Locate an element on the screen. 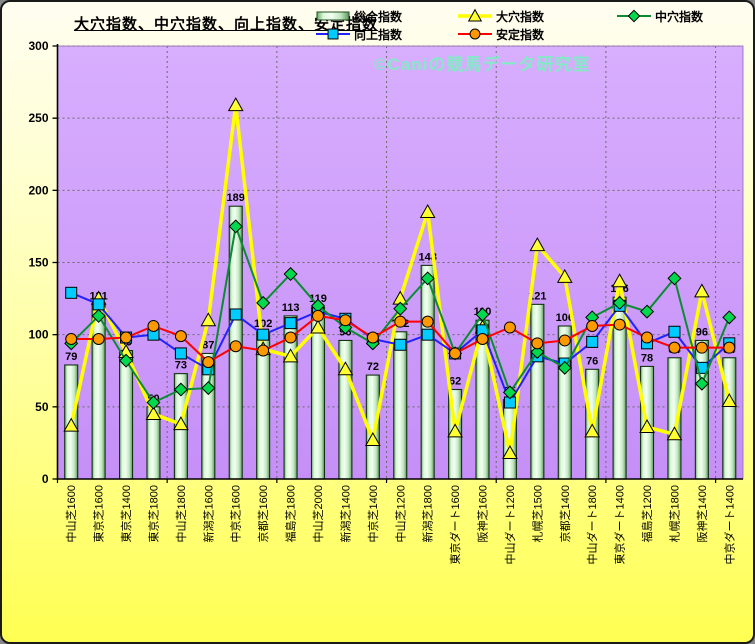  x-category-label: 中京ダート1400 is located at coordinates (729, 524).